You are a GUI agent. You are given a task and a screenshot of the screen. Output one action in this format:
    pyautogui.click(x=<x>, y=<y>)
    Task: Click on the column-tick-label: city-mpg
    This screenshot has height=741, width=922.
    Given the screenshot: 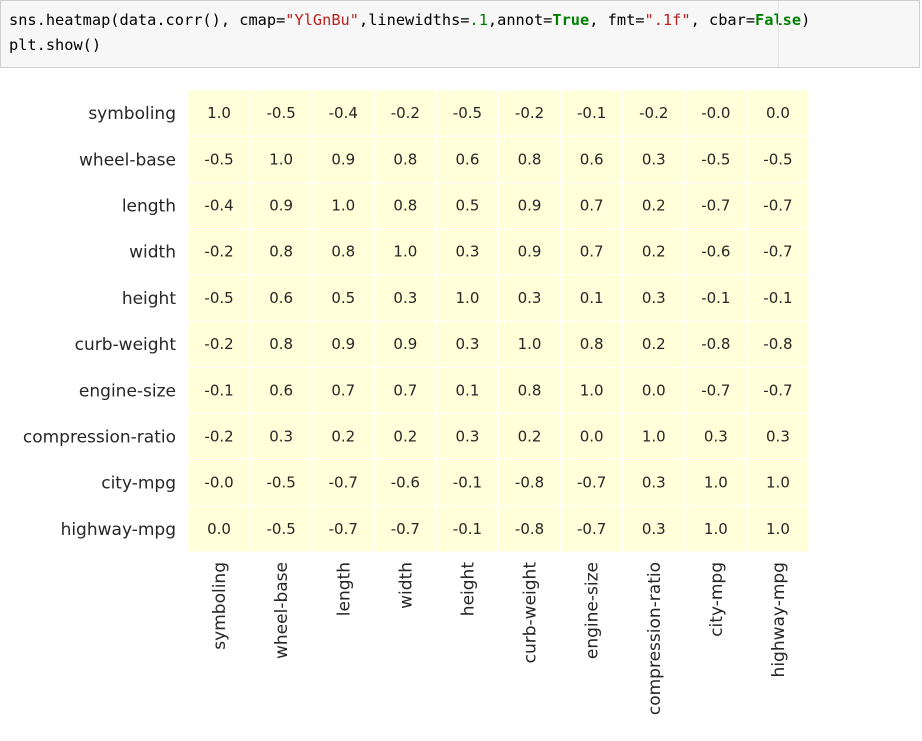 What is the action you would take?
    pyautogui.click(x=717, y=599)
    